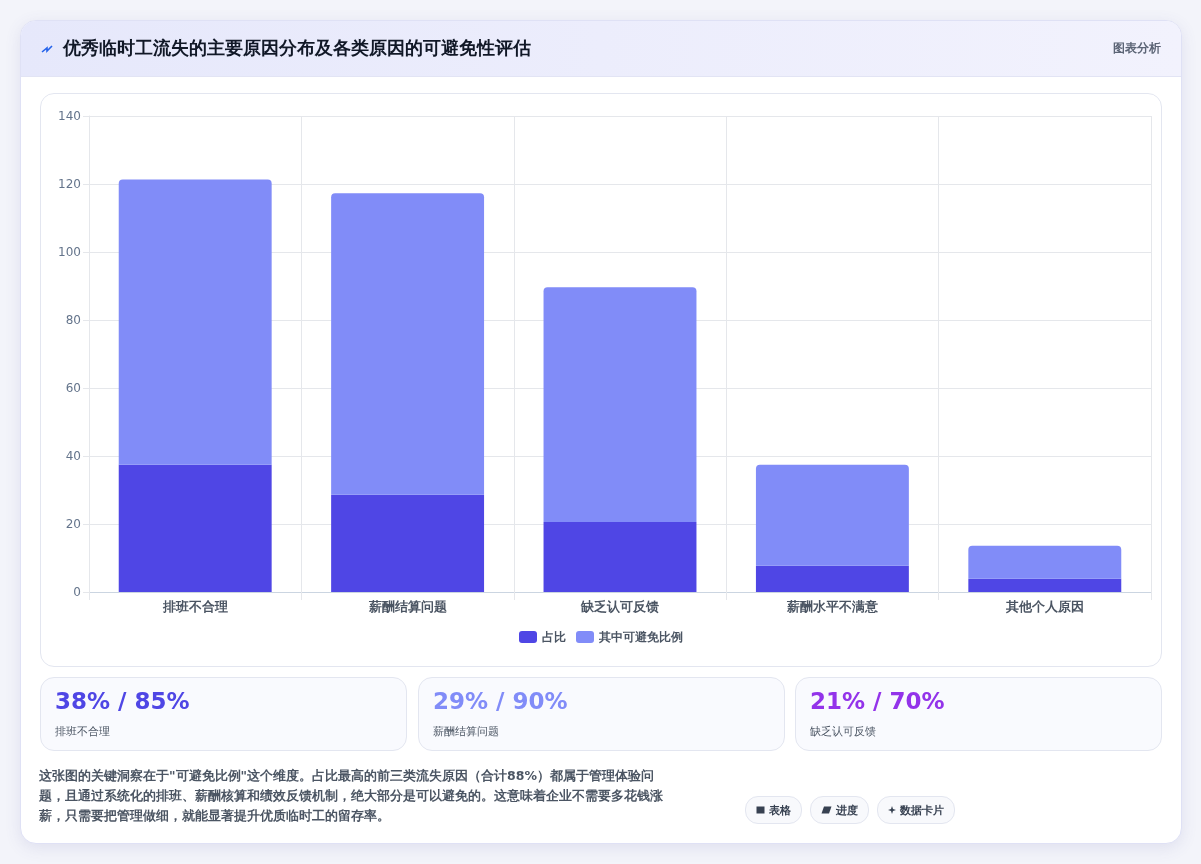 This screenshot has width=1201, height=864. Describe the element at coordinates (407, 606) in the screenshot. I see `x-tick-label: 薪酬结算问题` at that location.